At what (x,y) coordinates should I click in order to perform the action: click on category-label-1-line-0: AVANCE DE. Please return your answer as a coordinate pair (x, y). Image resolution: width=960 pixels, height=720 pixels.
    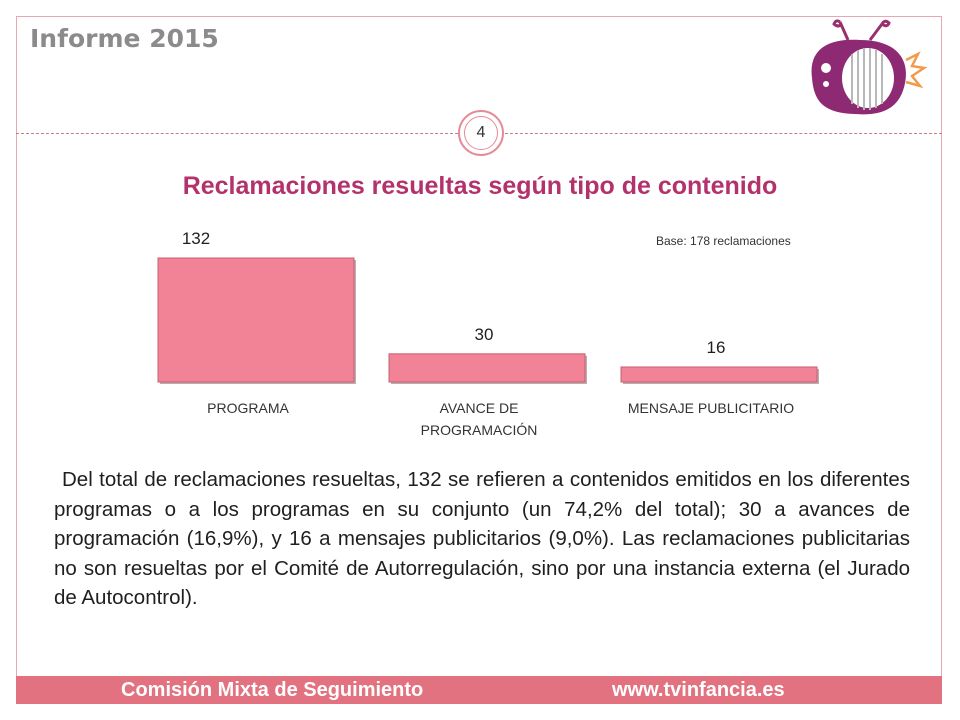
    Looking at the image, I should click on (479, 408).